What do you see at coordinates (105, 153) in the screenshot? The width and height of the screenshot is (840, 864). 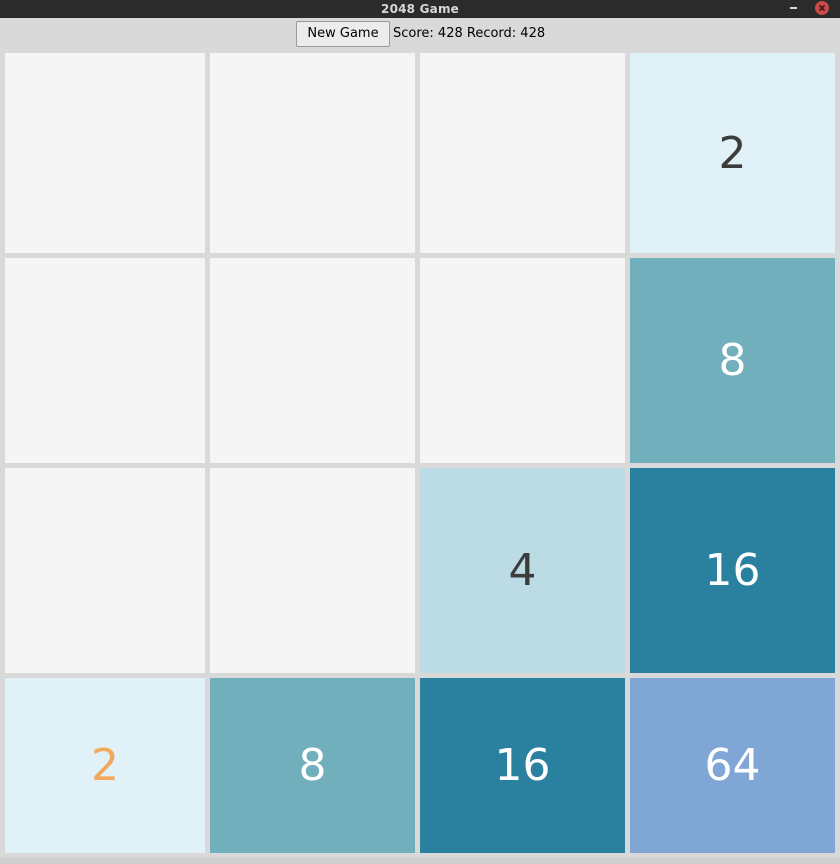 I see `tile-r1-c1` at bounding box center [105, 153].